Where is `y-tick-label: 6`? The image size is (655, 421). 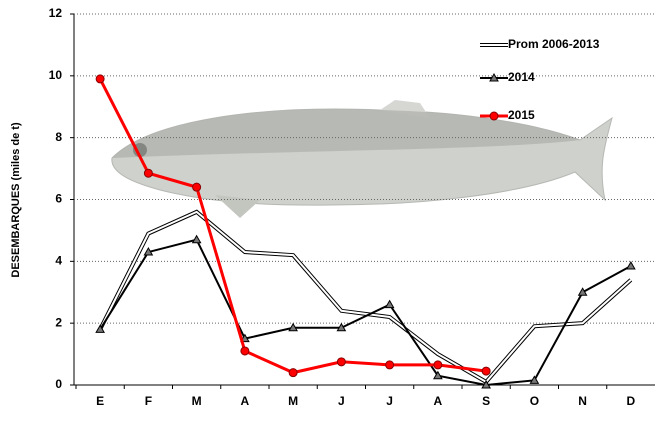 y-tick-label: 6 is located at coordinates (58, 199).